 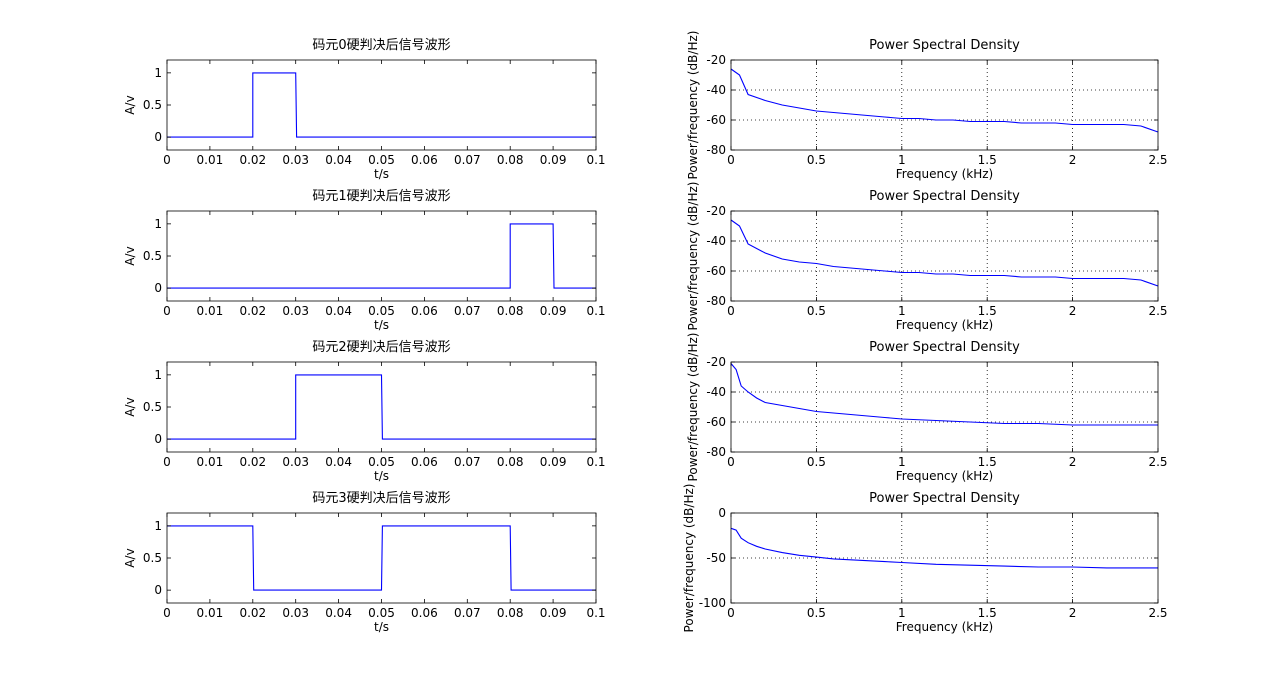 I want to click on chart-title: 码元1硬判决后信号波形, so click(x=381, y=196).